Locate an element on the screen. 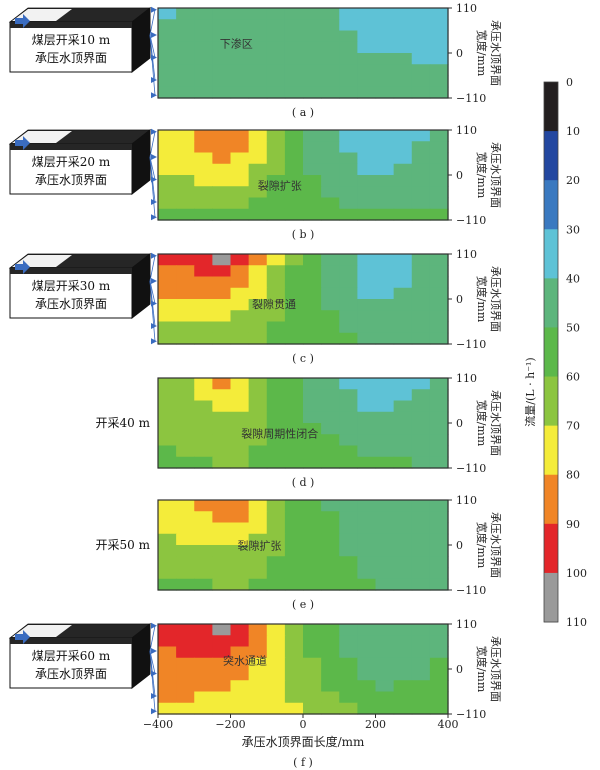 This screenshot has width=600, height=770. block-label-seam: 煤层开采30 m is located at coordinates (71, 286).